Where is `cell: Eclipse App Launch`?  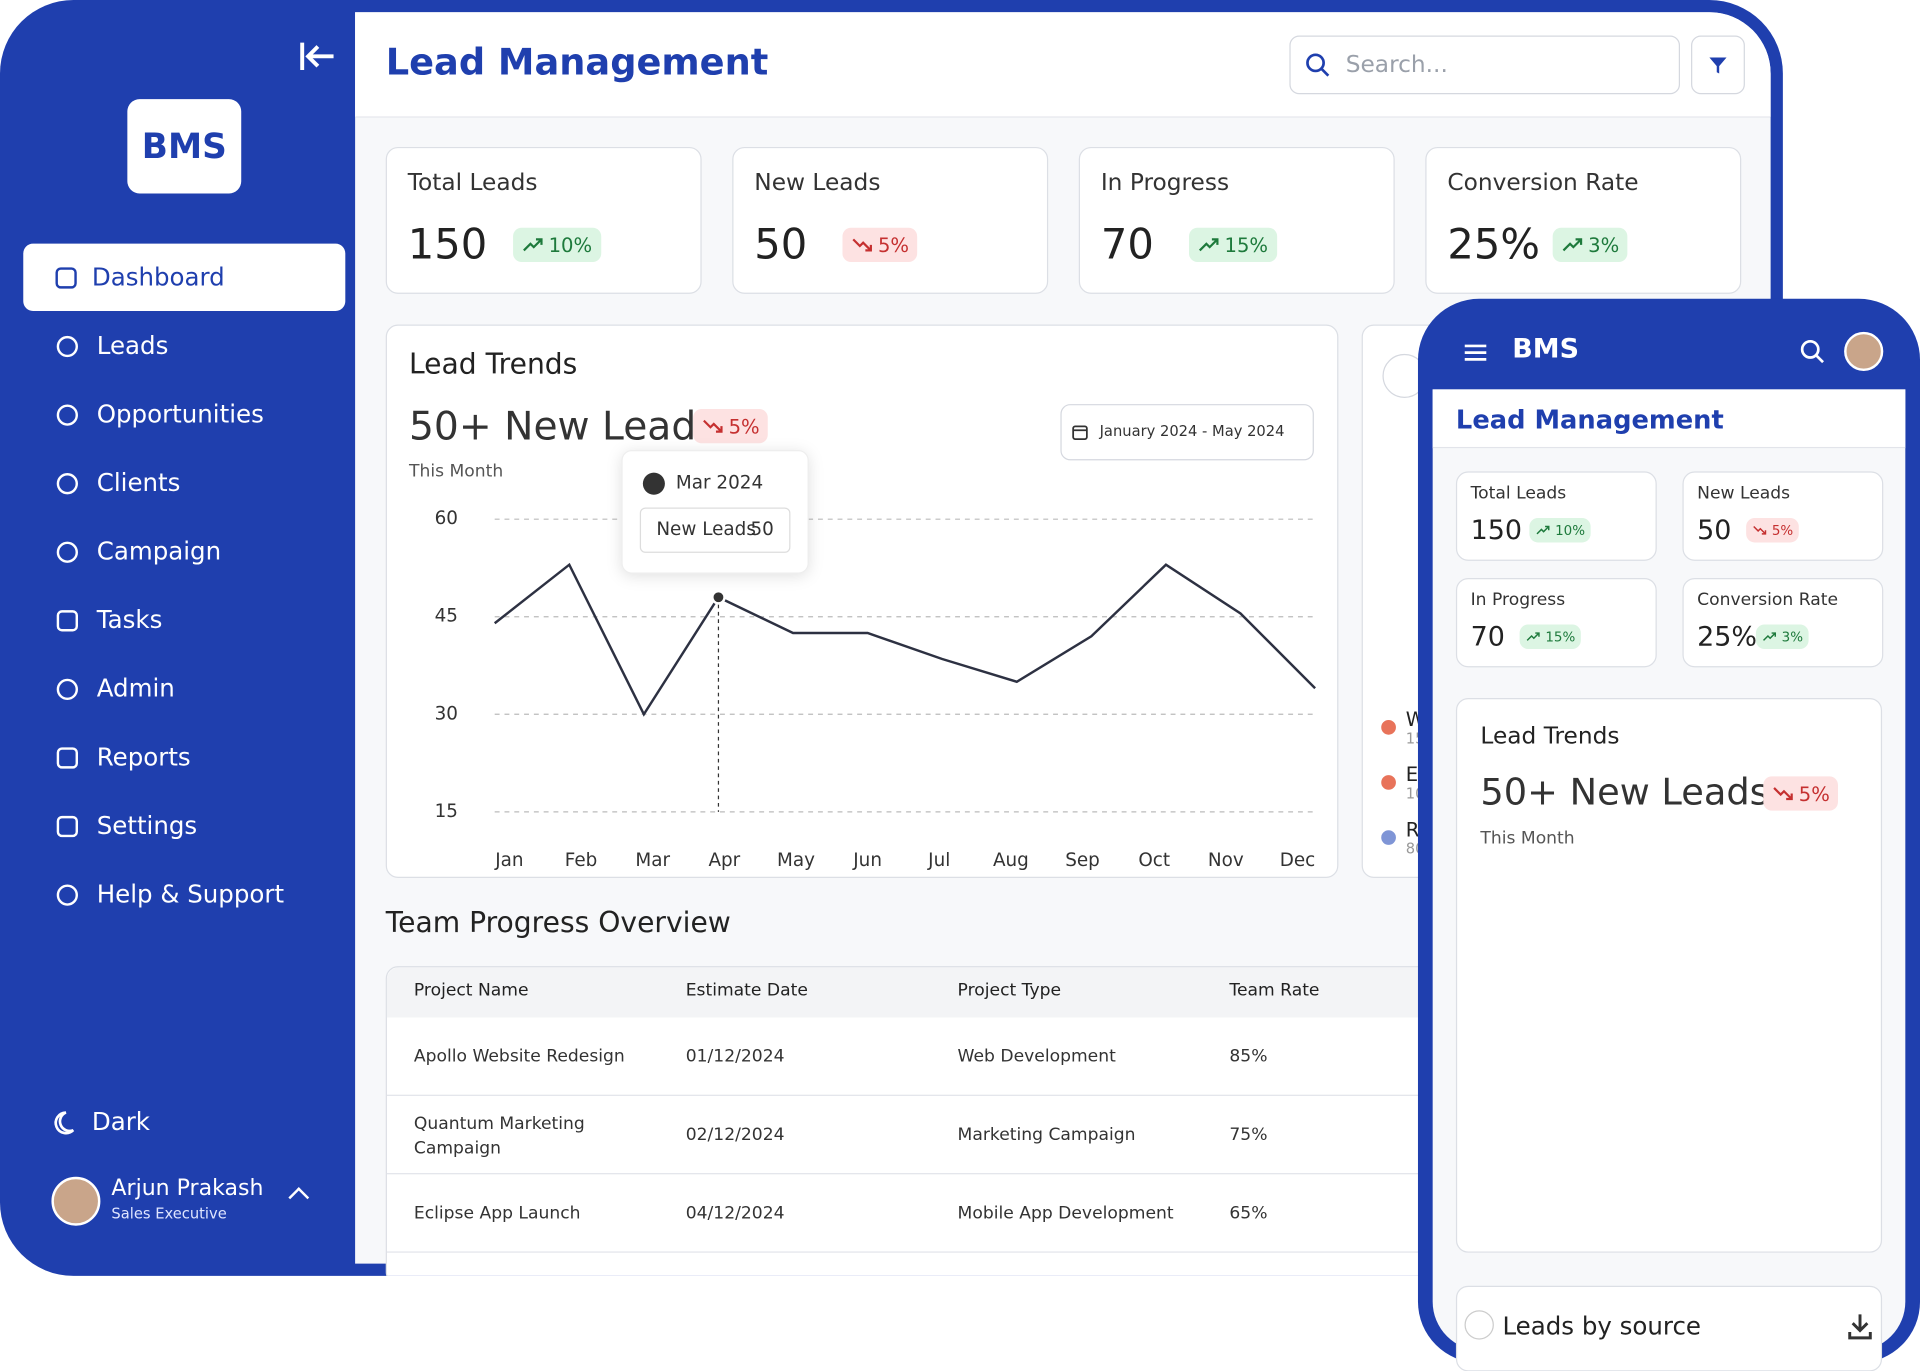 cell: Eclipse App Launch is located at coordinates (497, 1213).